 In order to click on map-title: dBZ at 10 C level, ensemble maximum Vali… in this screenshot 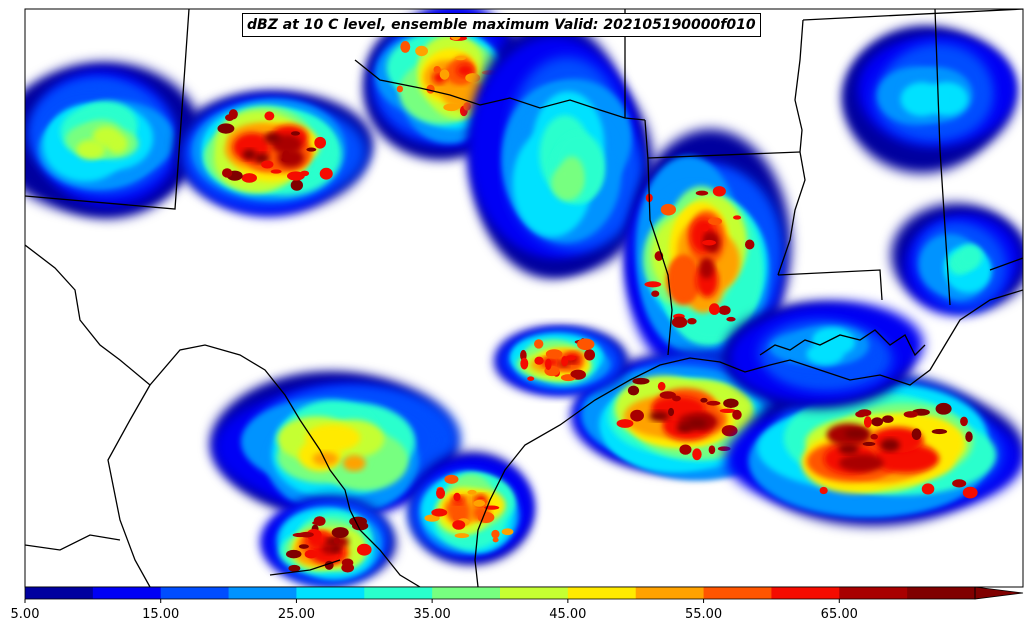, I will do `click(501, 25)`.